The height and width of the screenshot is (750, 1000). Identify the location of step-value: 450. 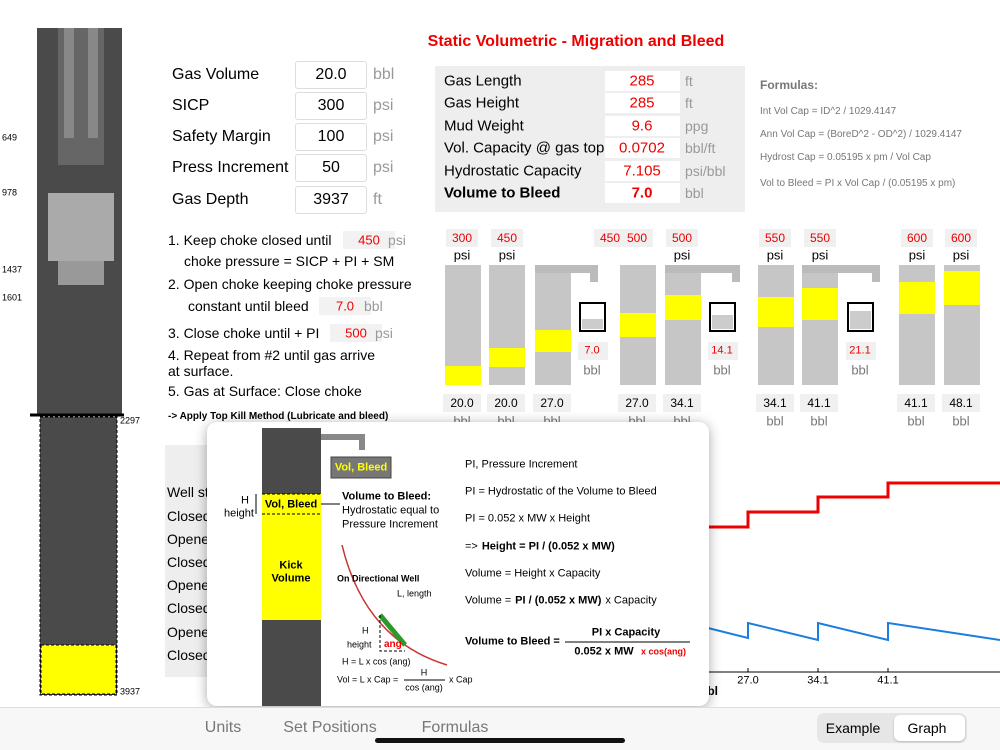
(369, 240).